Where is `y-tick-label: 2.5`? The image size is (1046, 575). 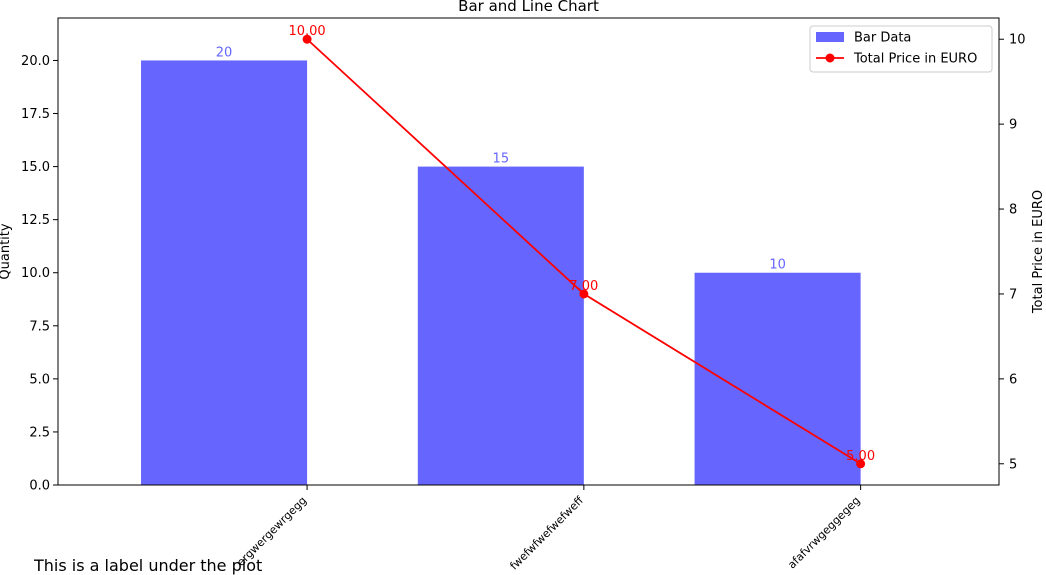 y-tick-label: 2.5 is located at coordinates (39, 432).